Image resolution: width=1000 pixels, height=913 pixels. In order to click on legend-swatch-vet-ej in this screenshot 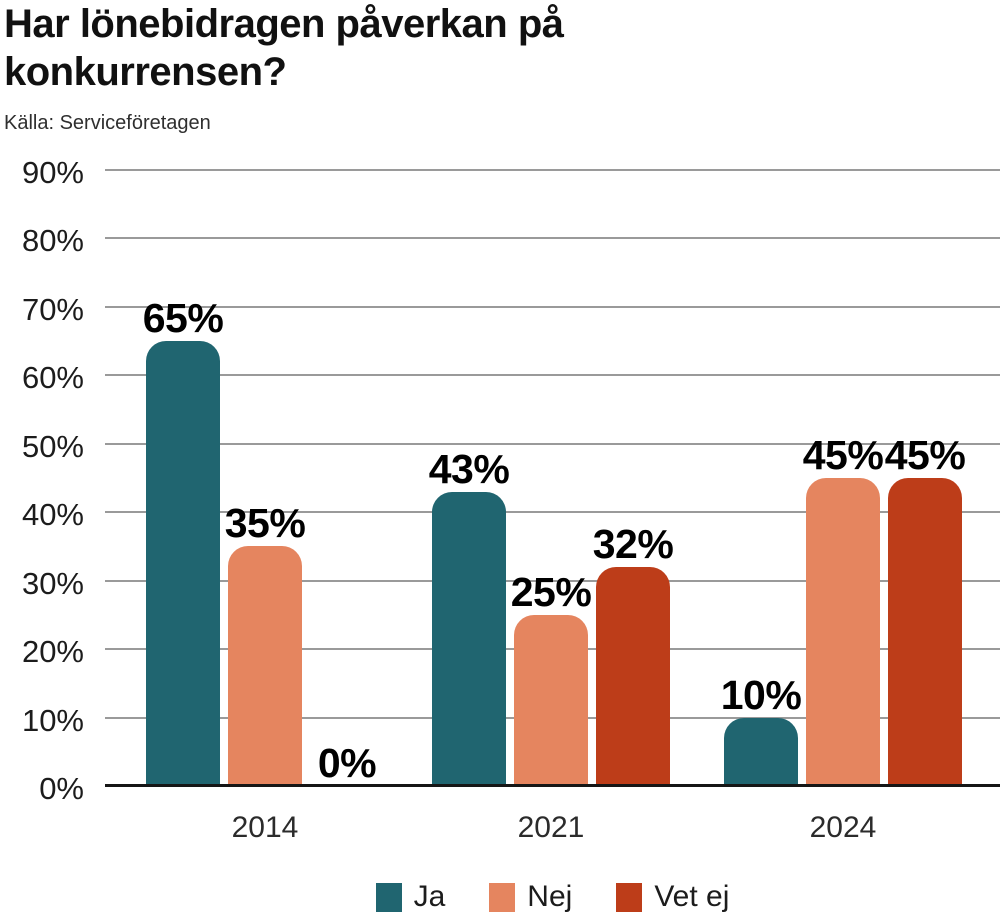, I will do `click(629, 897)`.